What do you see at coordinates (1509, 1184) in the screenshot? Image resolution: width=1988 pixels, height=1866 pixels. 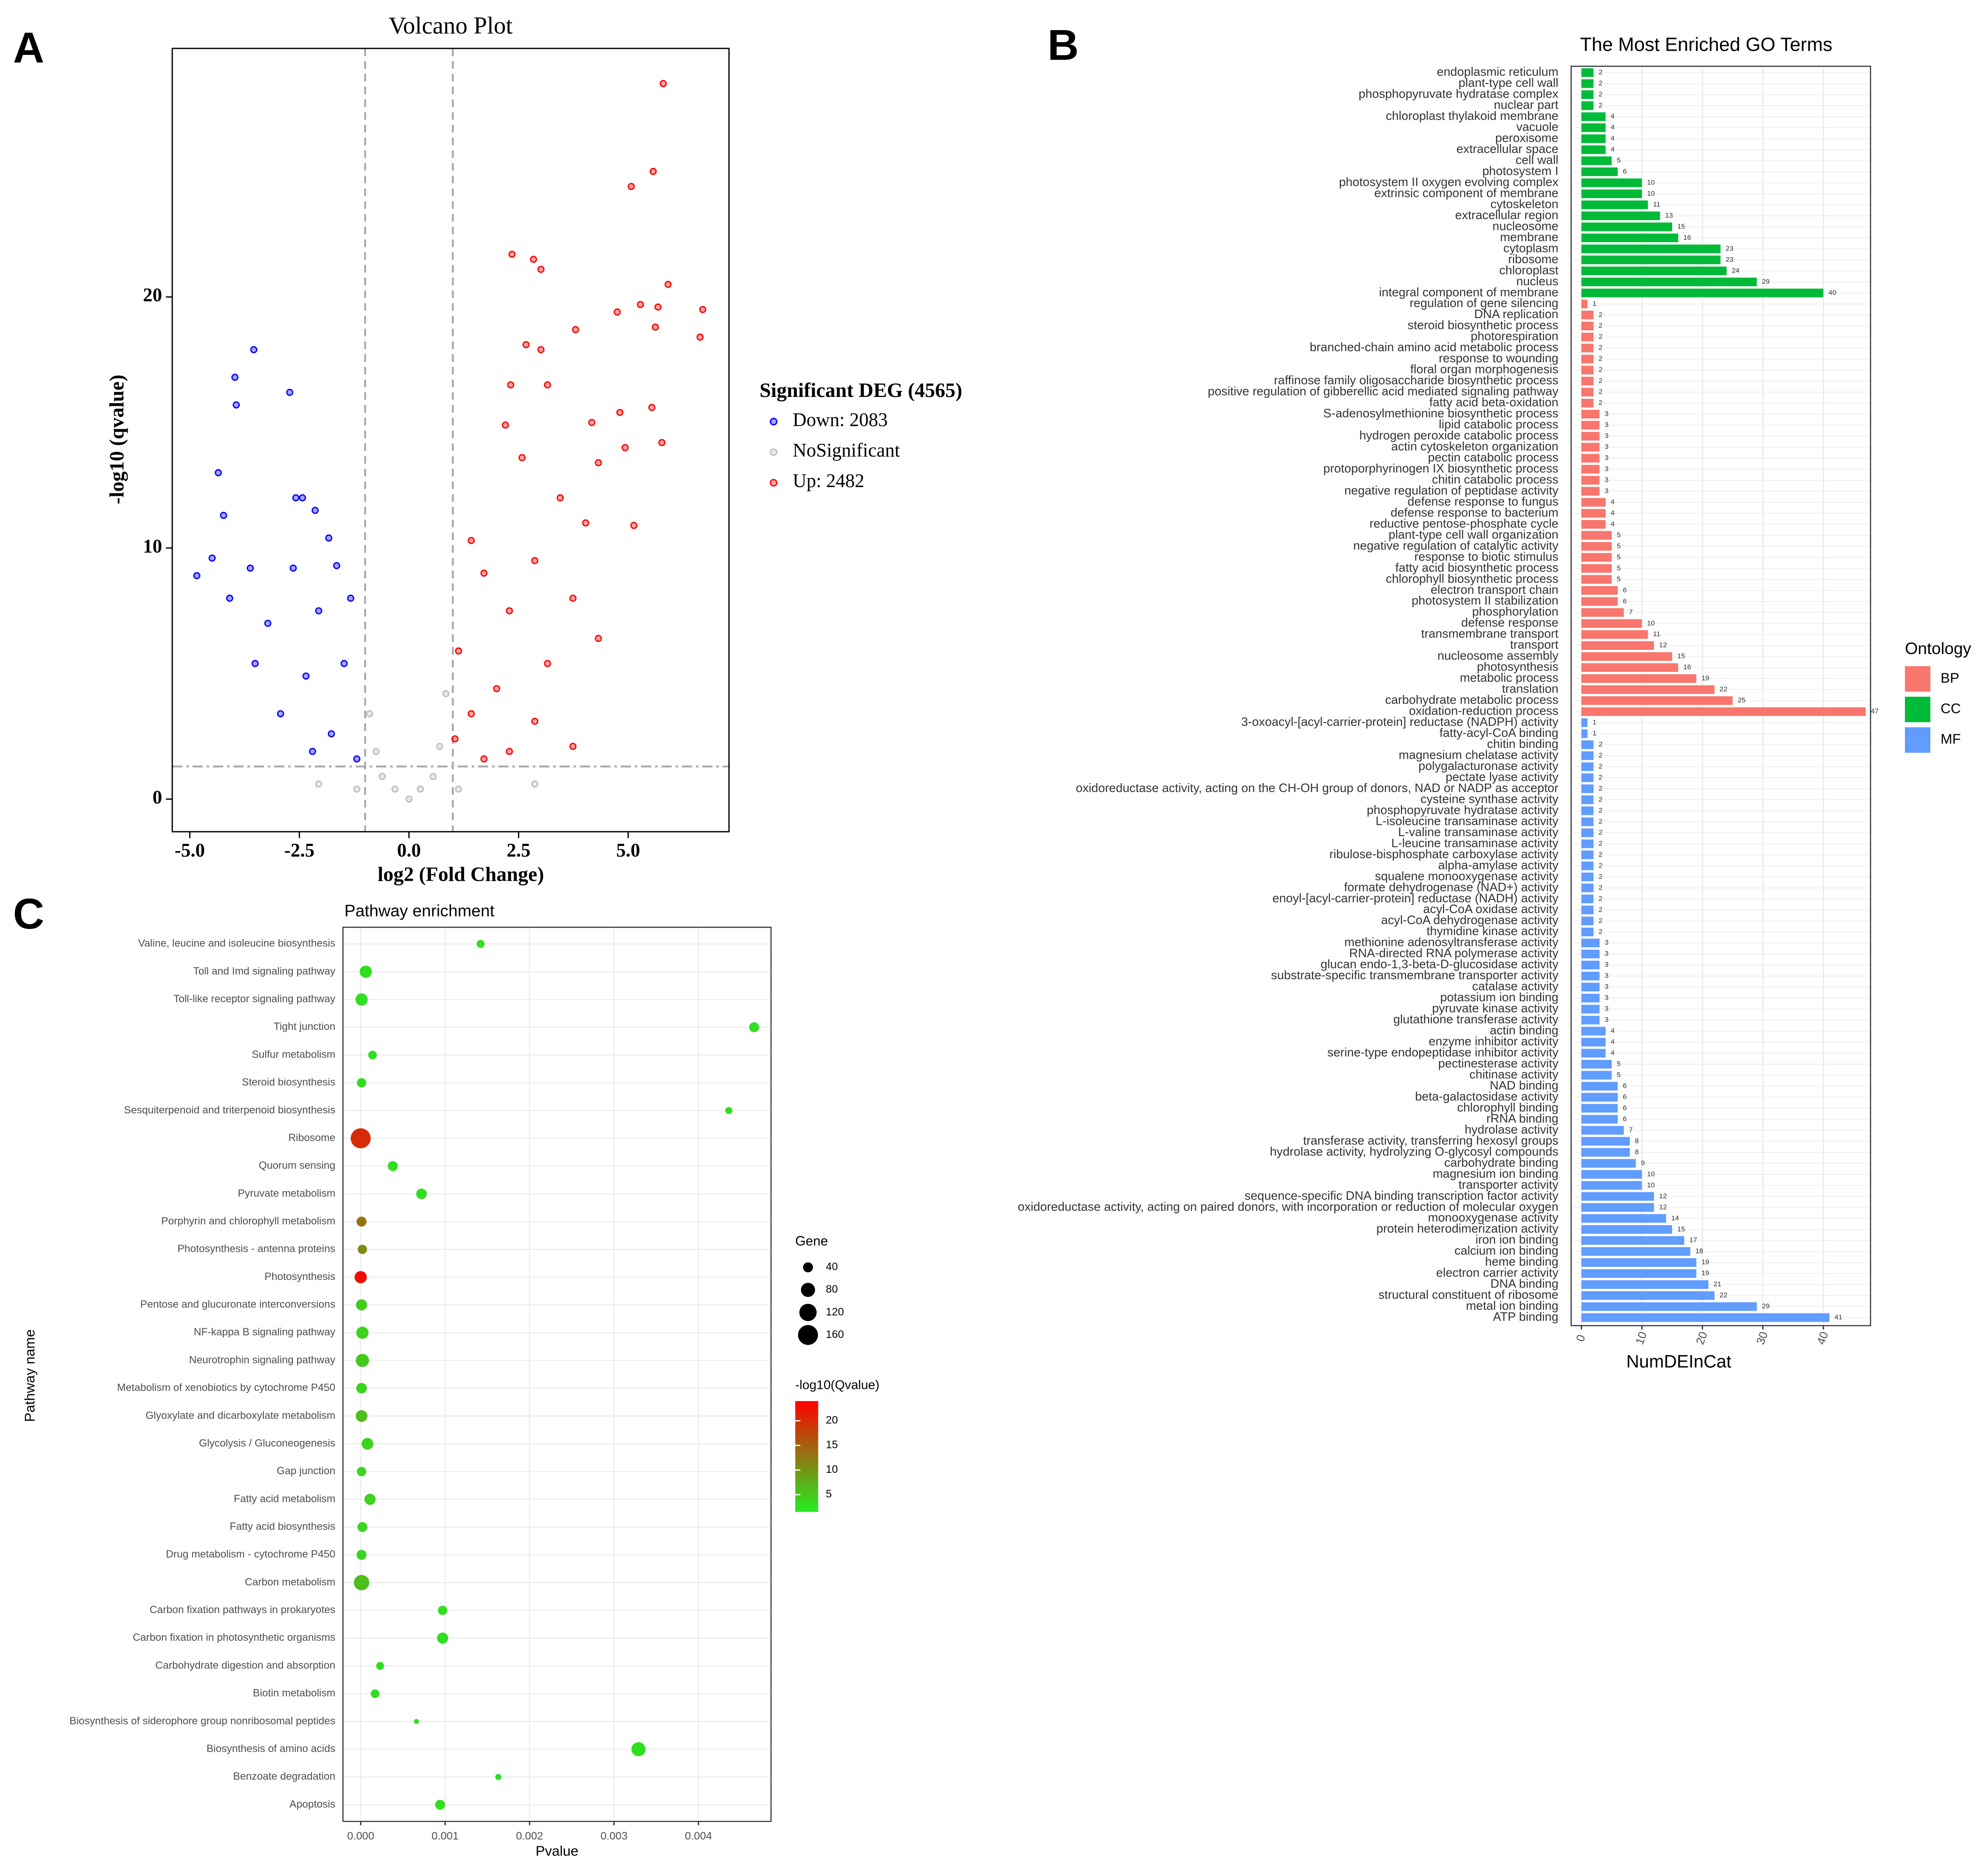 I see `category-label: transporter activity` at bounding box center [1509, 1184].